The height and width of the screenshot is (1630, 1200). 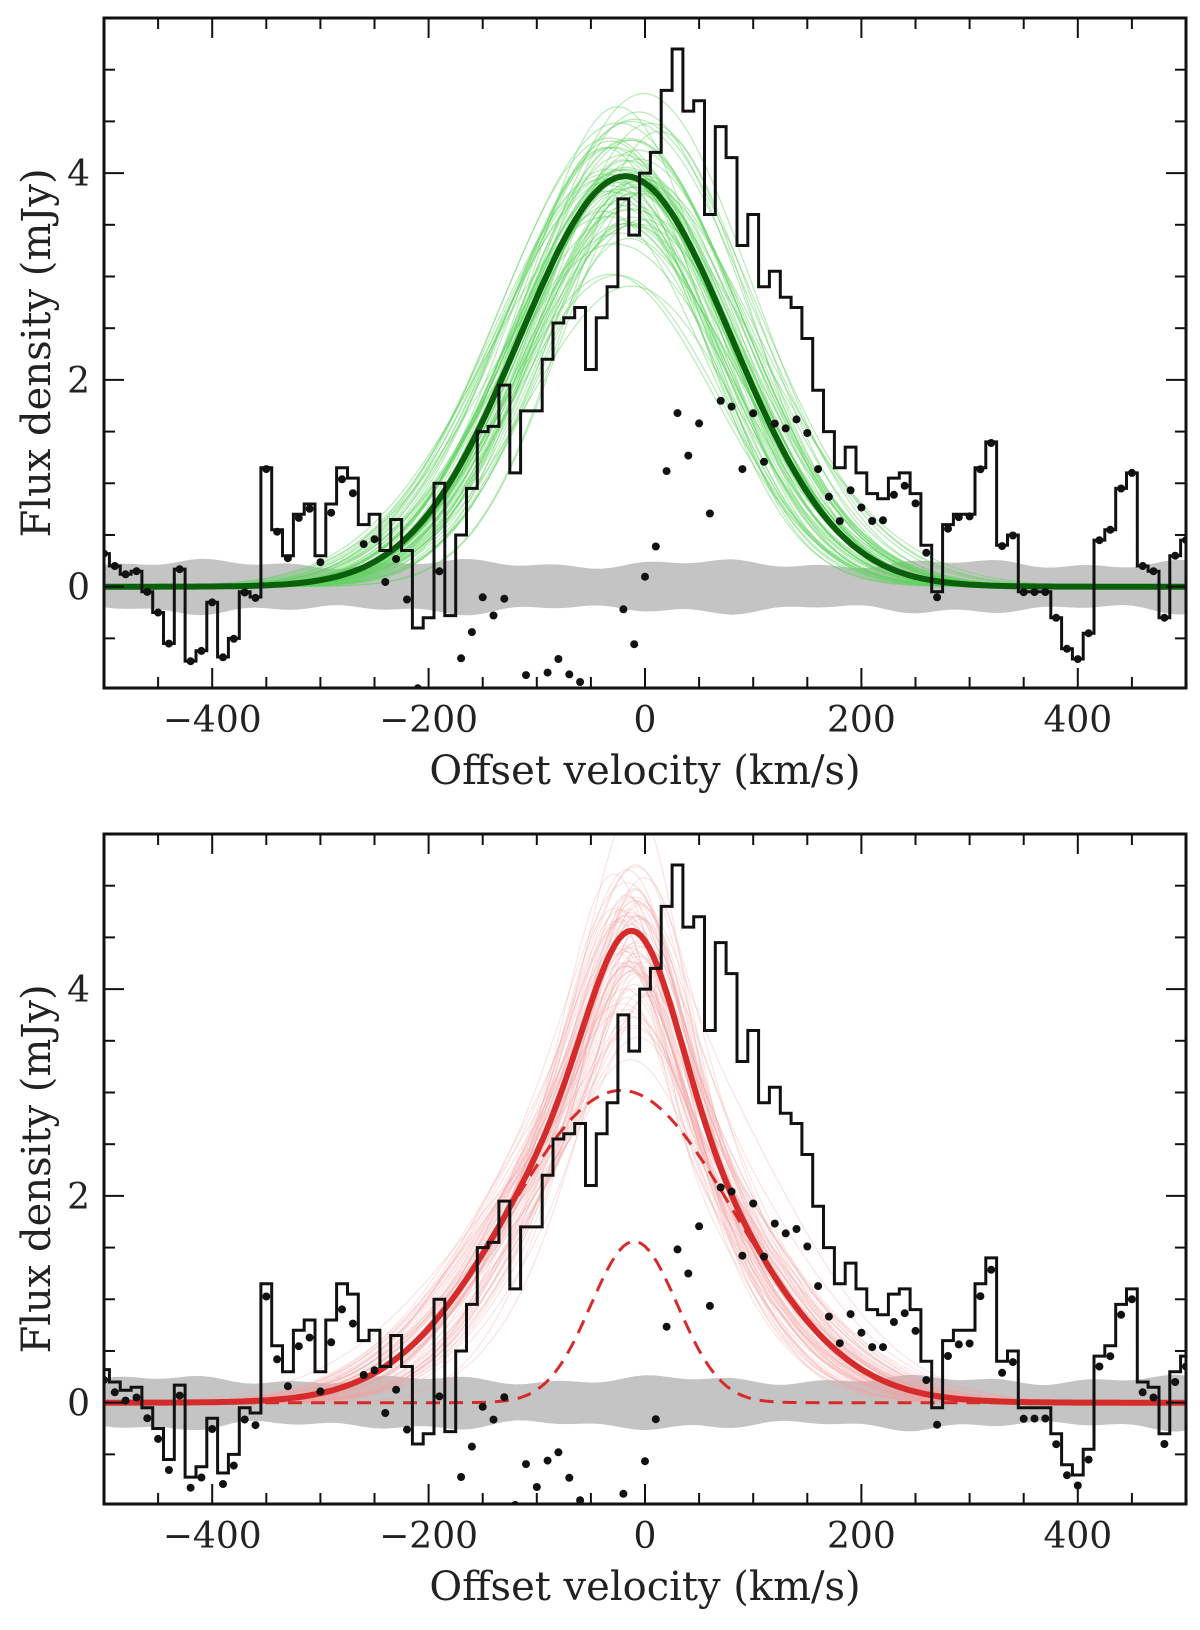 What do you see at coordinates (37, 1168) in the screenshot?
I see `bottom-y-axis-label: Flux density (mJy)` at bounding box center [37, 1168].